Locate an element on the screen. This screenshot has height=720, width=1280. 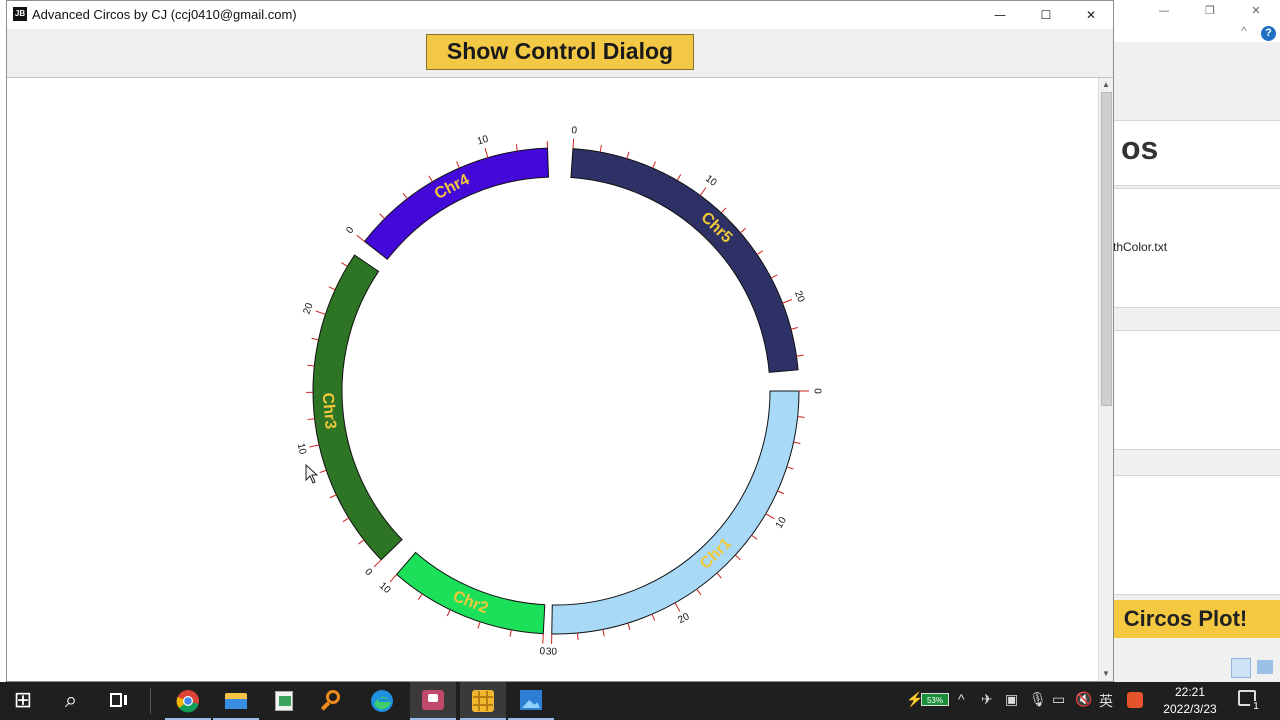
input-method-indicator: 英 is located at coordinates (1106, 701).